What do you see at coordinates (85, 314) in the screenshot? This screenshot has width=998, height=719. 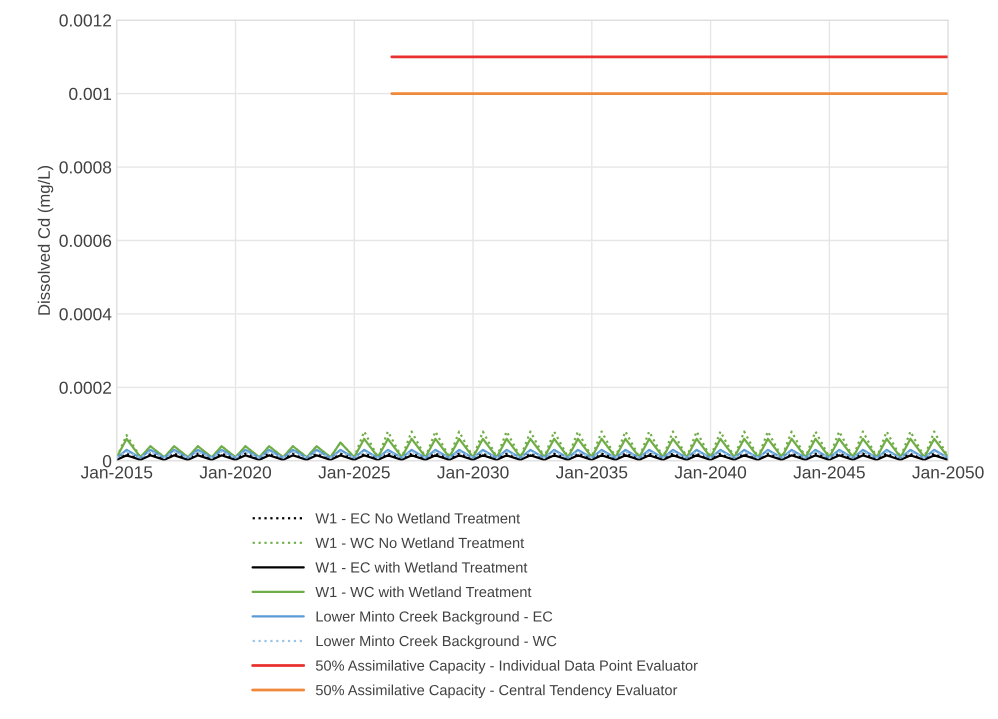 I see `y-tick-label: 0.0004` at bounding box center [85, 314].